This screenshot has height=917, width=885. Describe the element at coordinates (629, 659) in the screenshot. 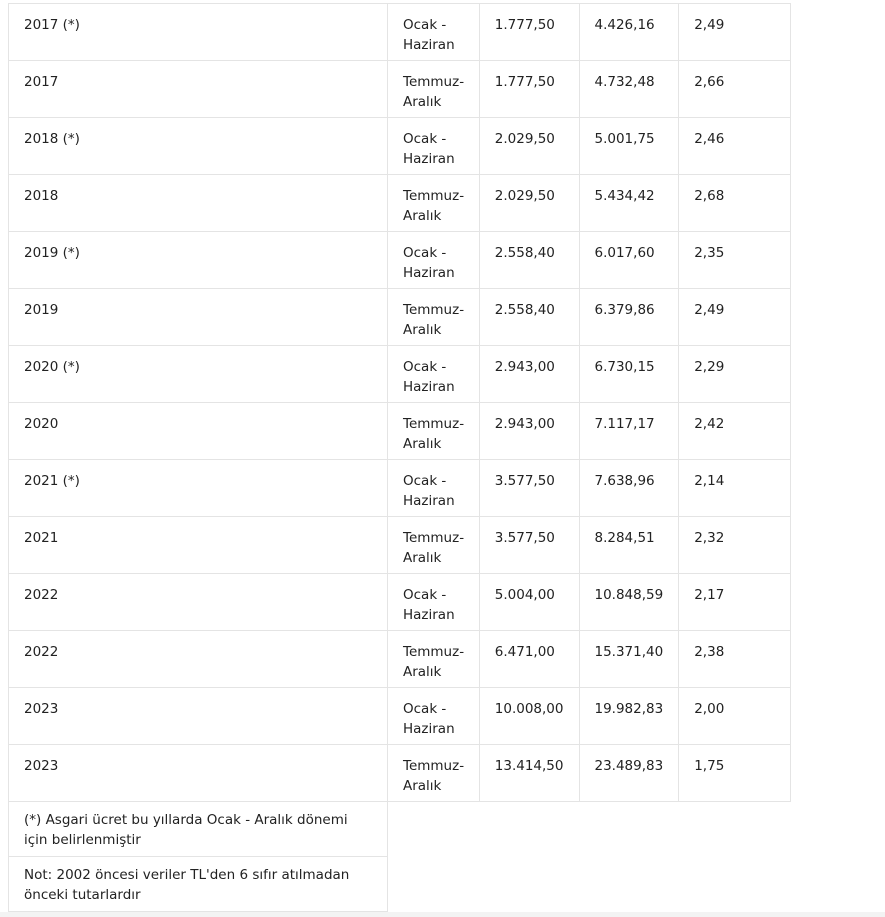

I see `gross-cost-cell: 15.371,40` at that location.